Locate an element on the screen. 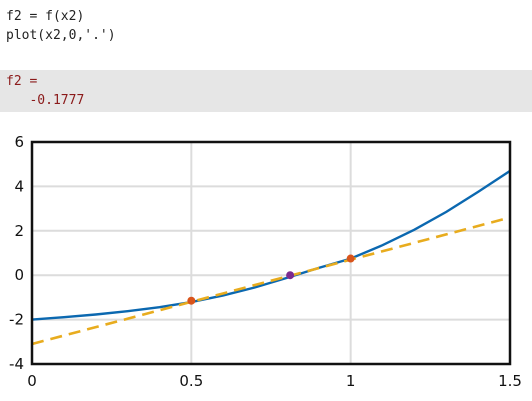 Image resolution: width=532 pixels, height=401 pixels. output-value: -0.1777 is located at coordinates (45, 100).